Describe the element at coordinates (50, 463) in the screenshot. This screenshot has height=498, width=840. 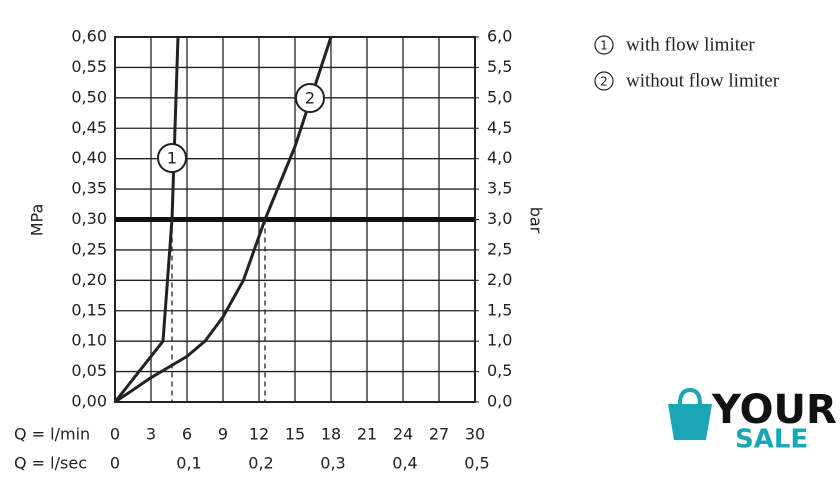
I see `x2-axis-label: Q = l/sec` at that location.